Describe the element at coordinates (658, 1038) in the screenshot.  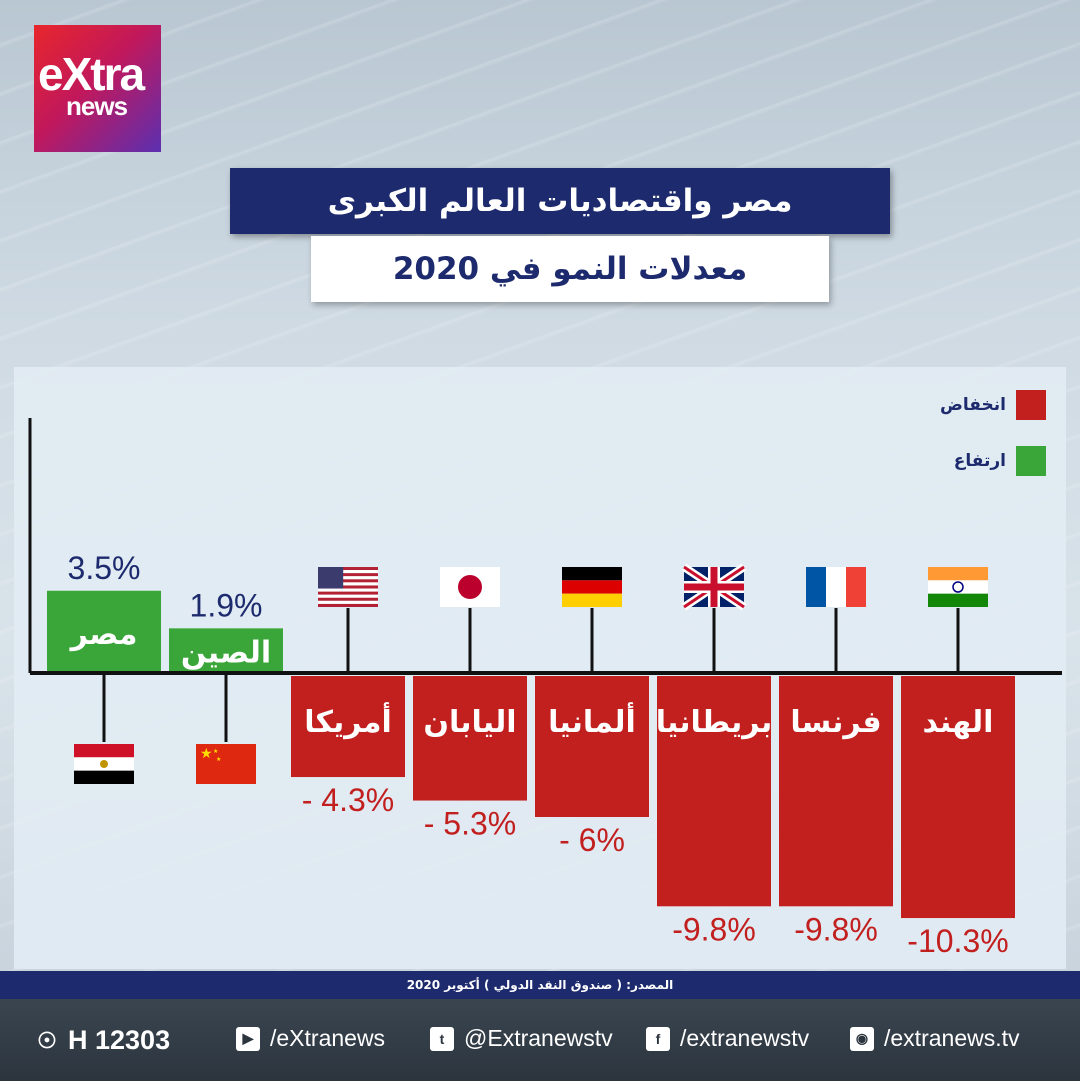
I see `facebook-icon: f` at that location.